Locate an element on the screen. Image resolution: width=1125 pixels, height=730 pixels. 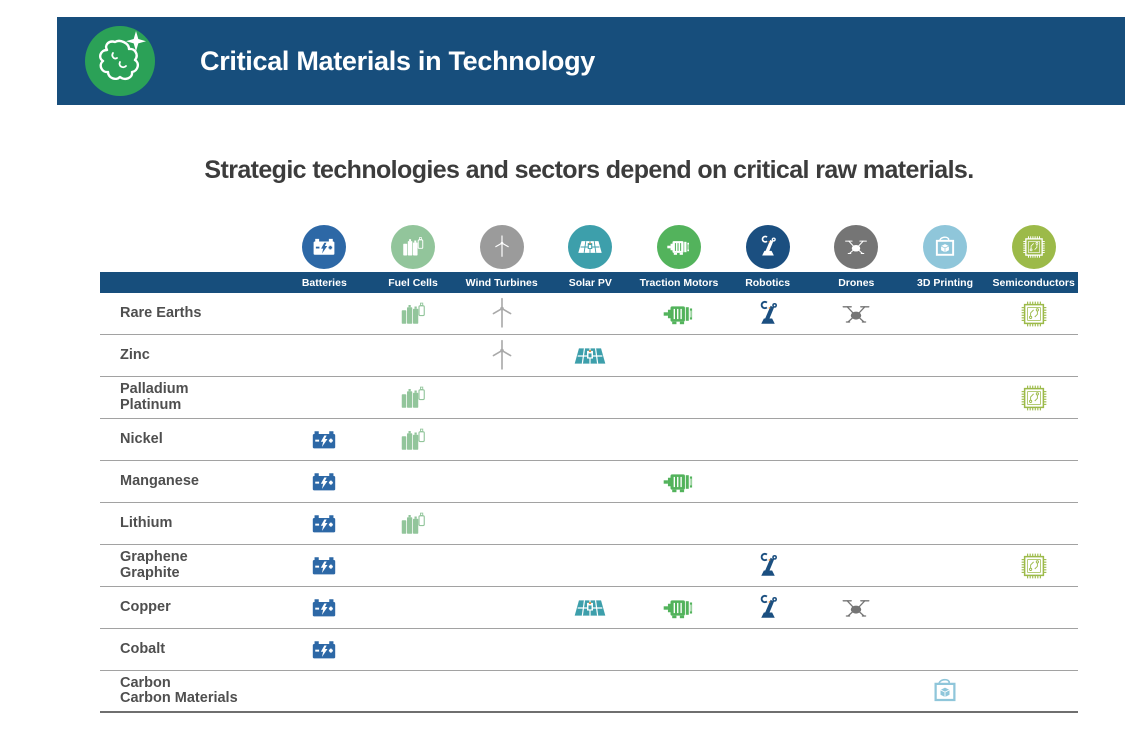
cell-copper-drones is located at coordinates (856, 608).